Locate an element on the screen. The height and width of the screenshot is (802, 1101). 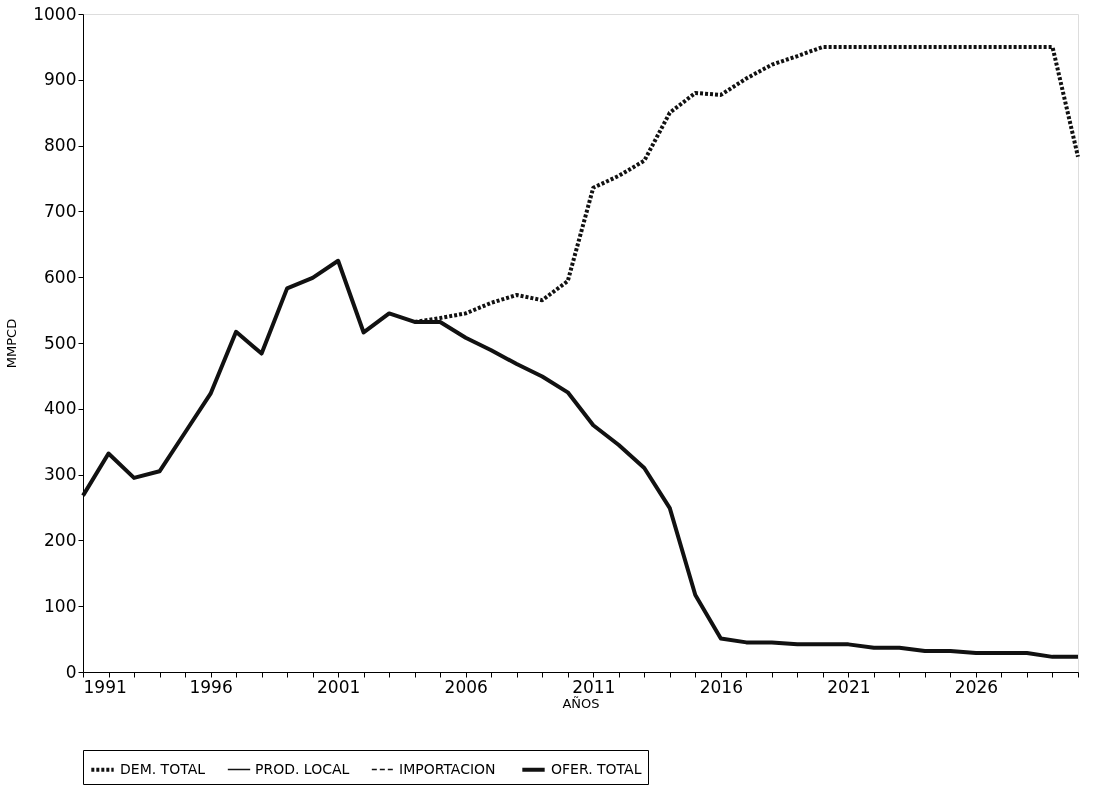
y-tick-label: 200 is located at coordinates (60, 539).